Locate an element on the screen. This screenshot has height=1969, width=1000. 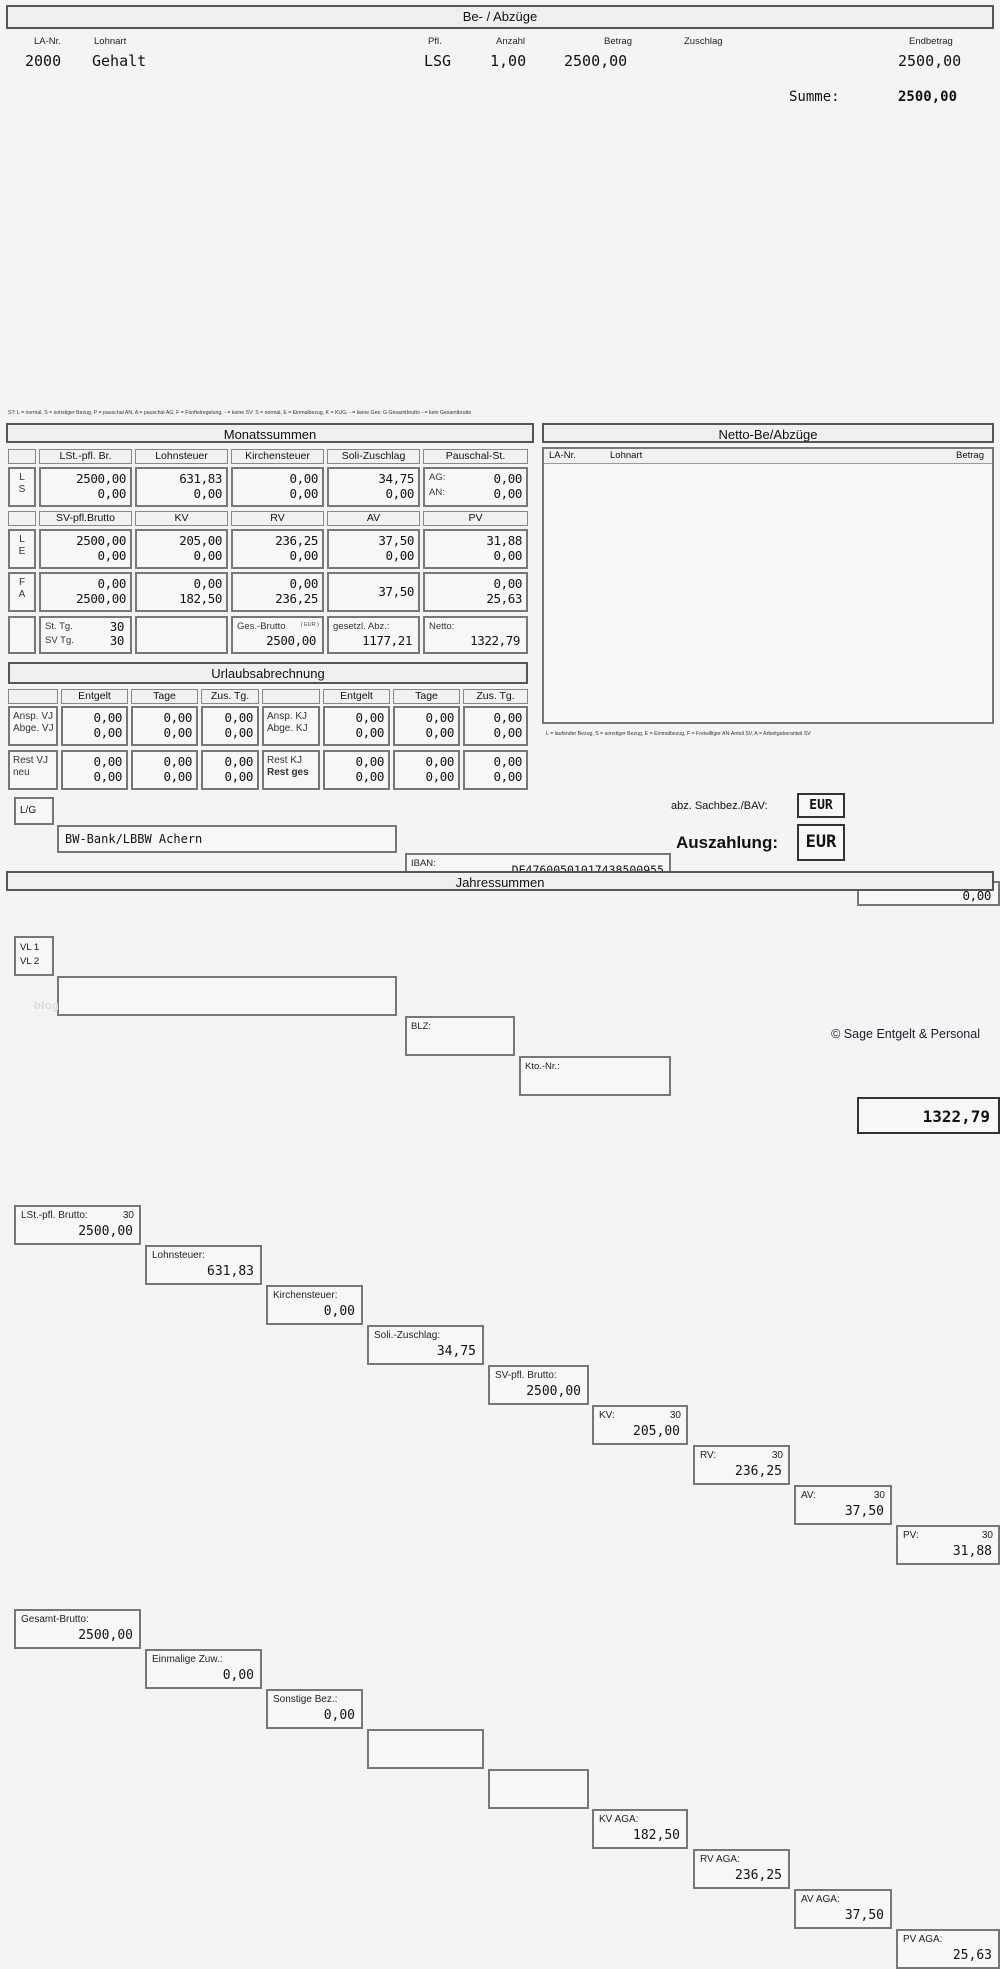
mon-h2-pv: PV is located at coordinates (475, 518).